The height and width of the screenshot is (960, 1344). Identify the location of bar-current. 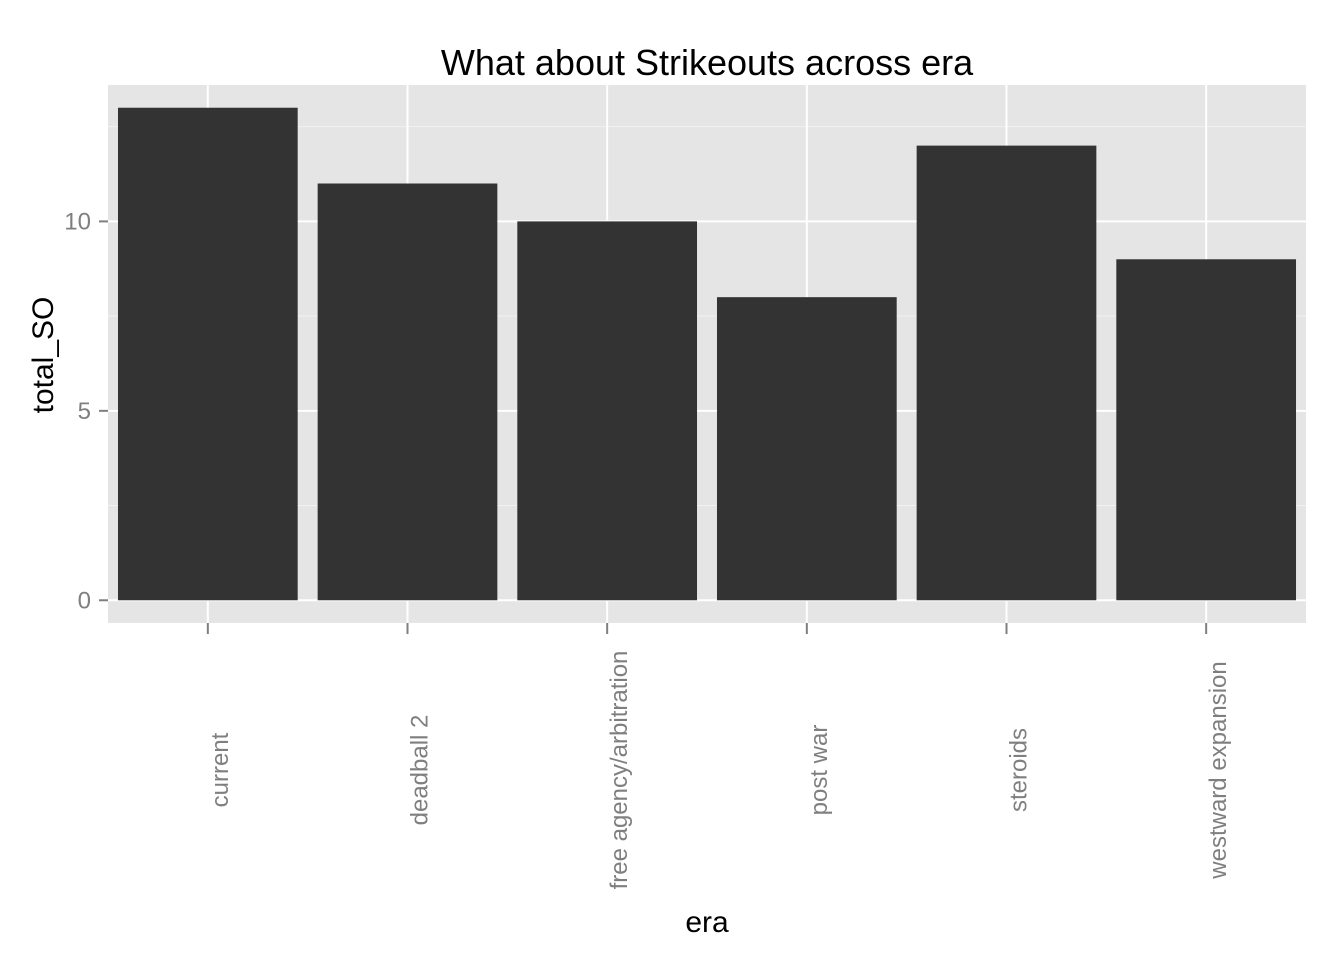
(207, 354).